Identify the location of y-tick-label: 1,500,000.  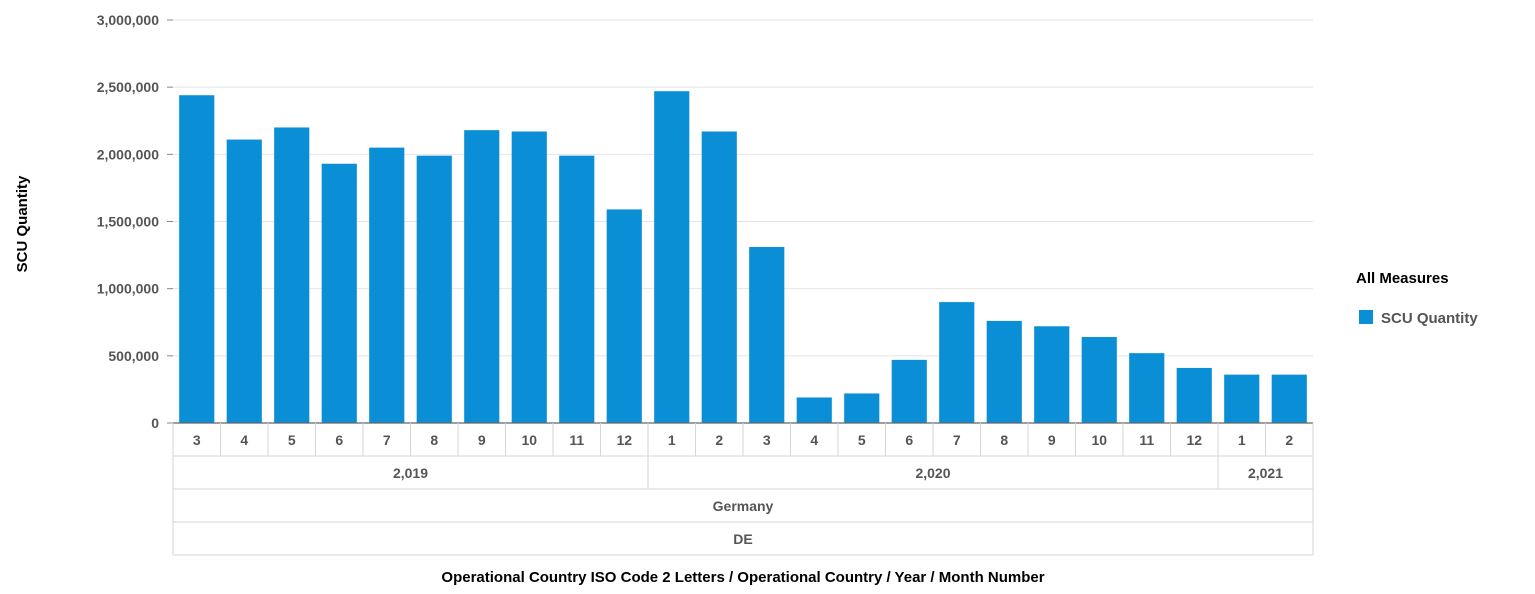
(128, 222).